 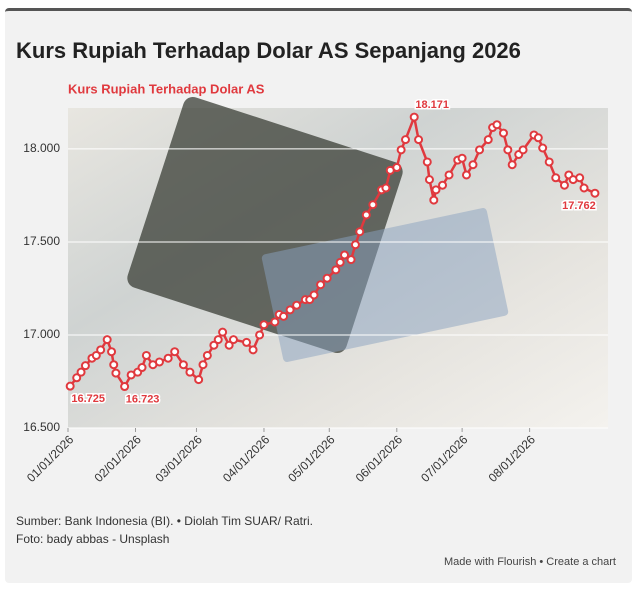 What do you see at coordinates (432, 105) in the screenshot?
I see `value-label: 18.171` at bounding box center [432, 105].